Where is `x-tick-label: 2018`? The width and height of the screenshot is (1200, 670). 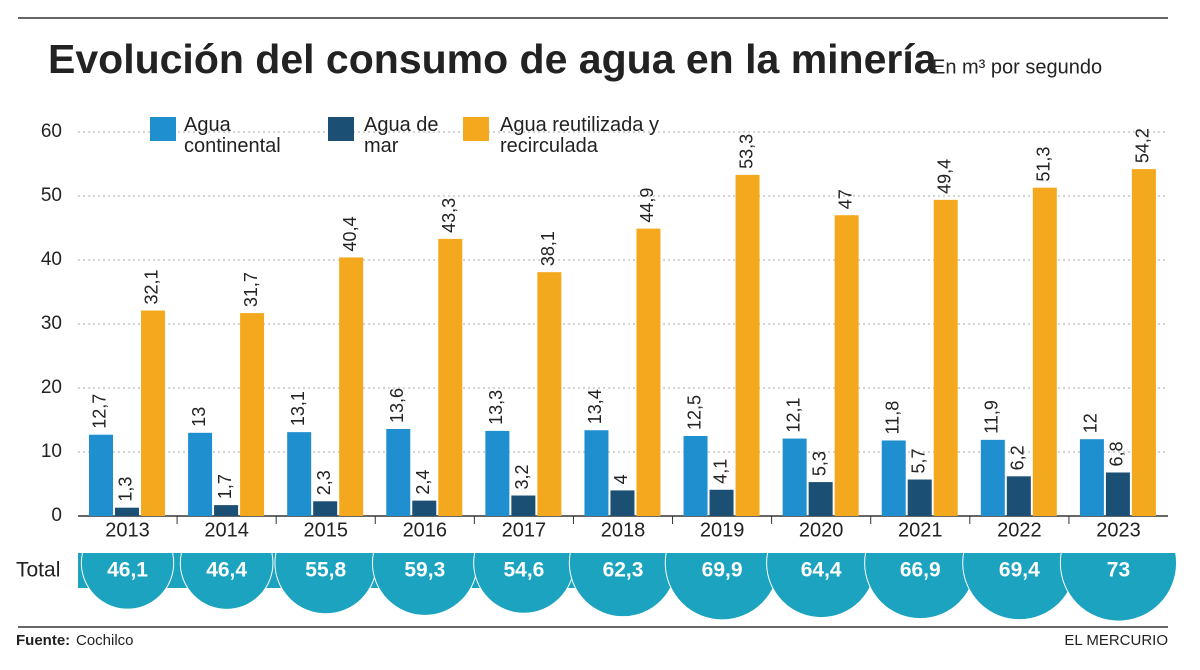
x-tick-label: 2018 is located at coordinates (623, 530).